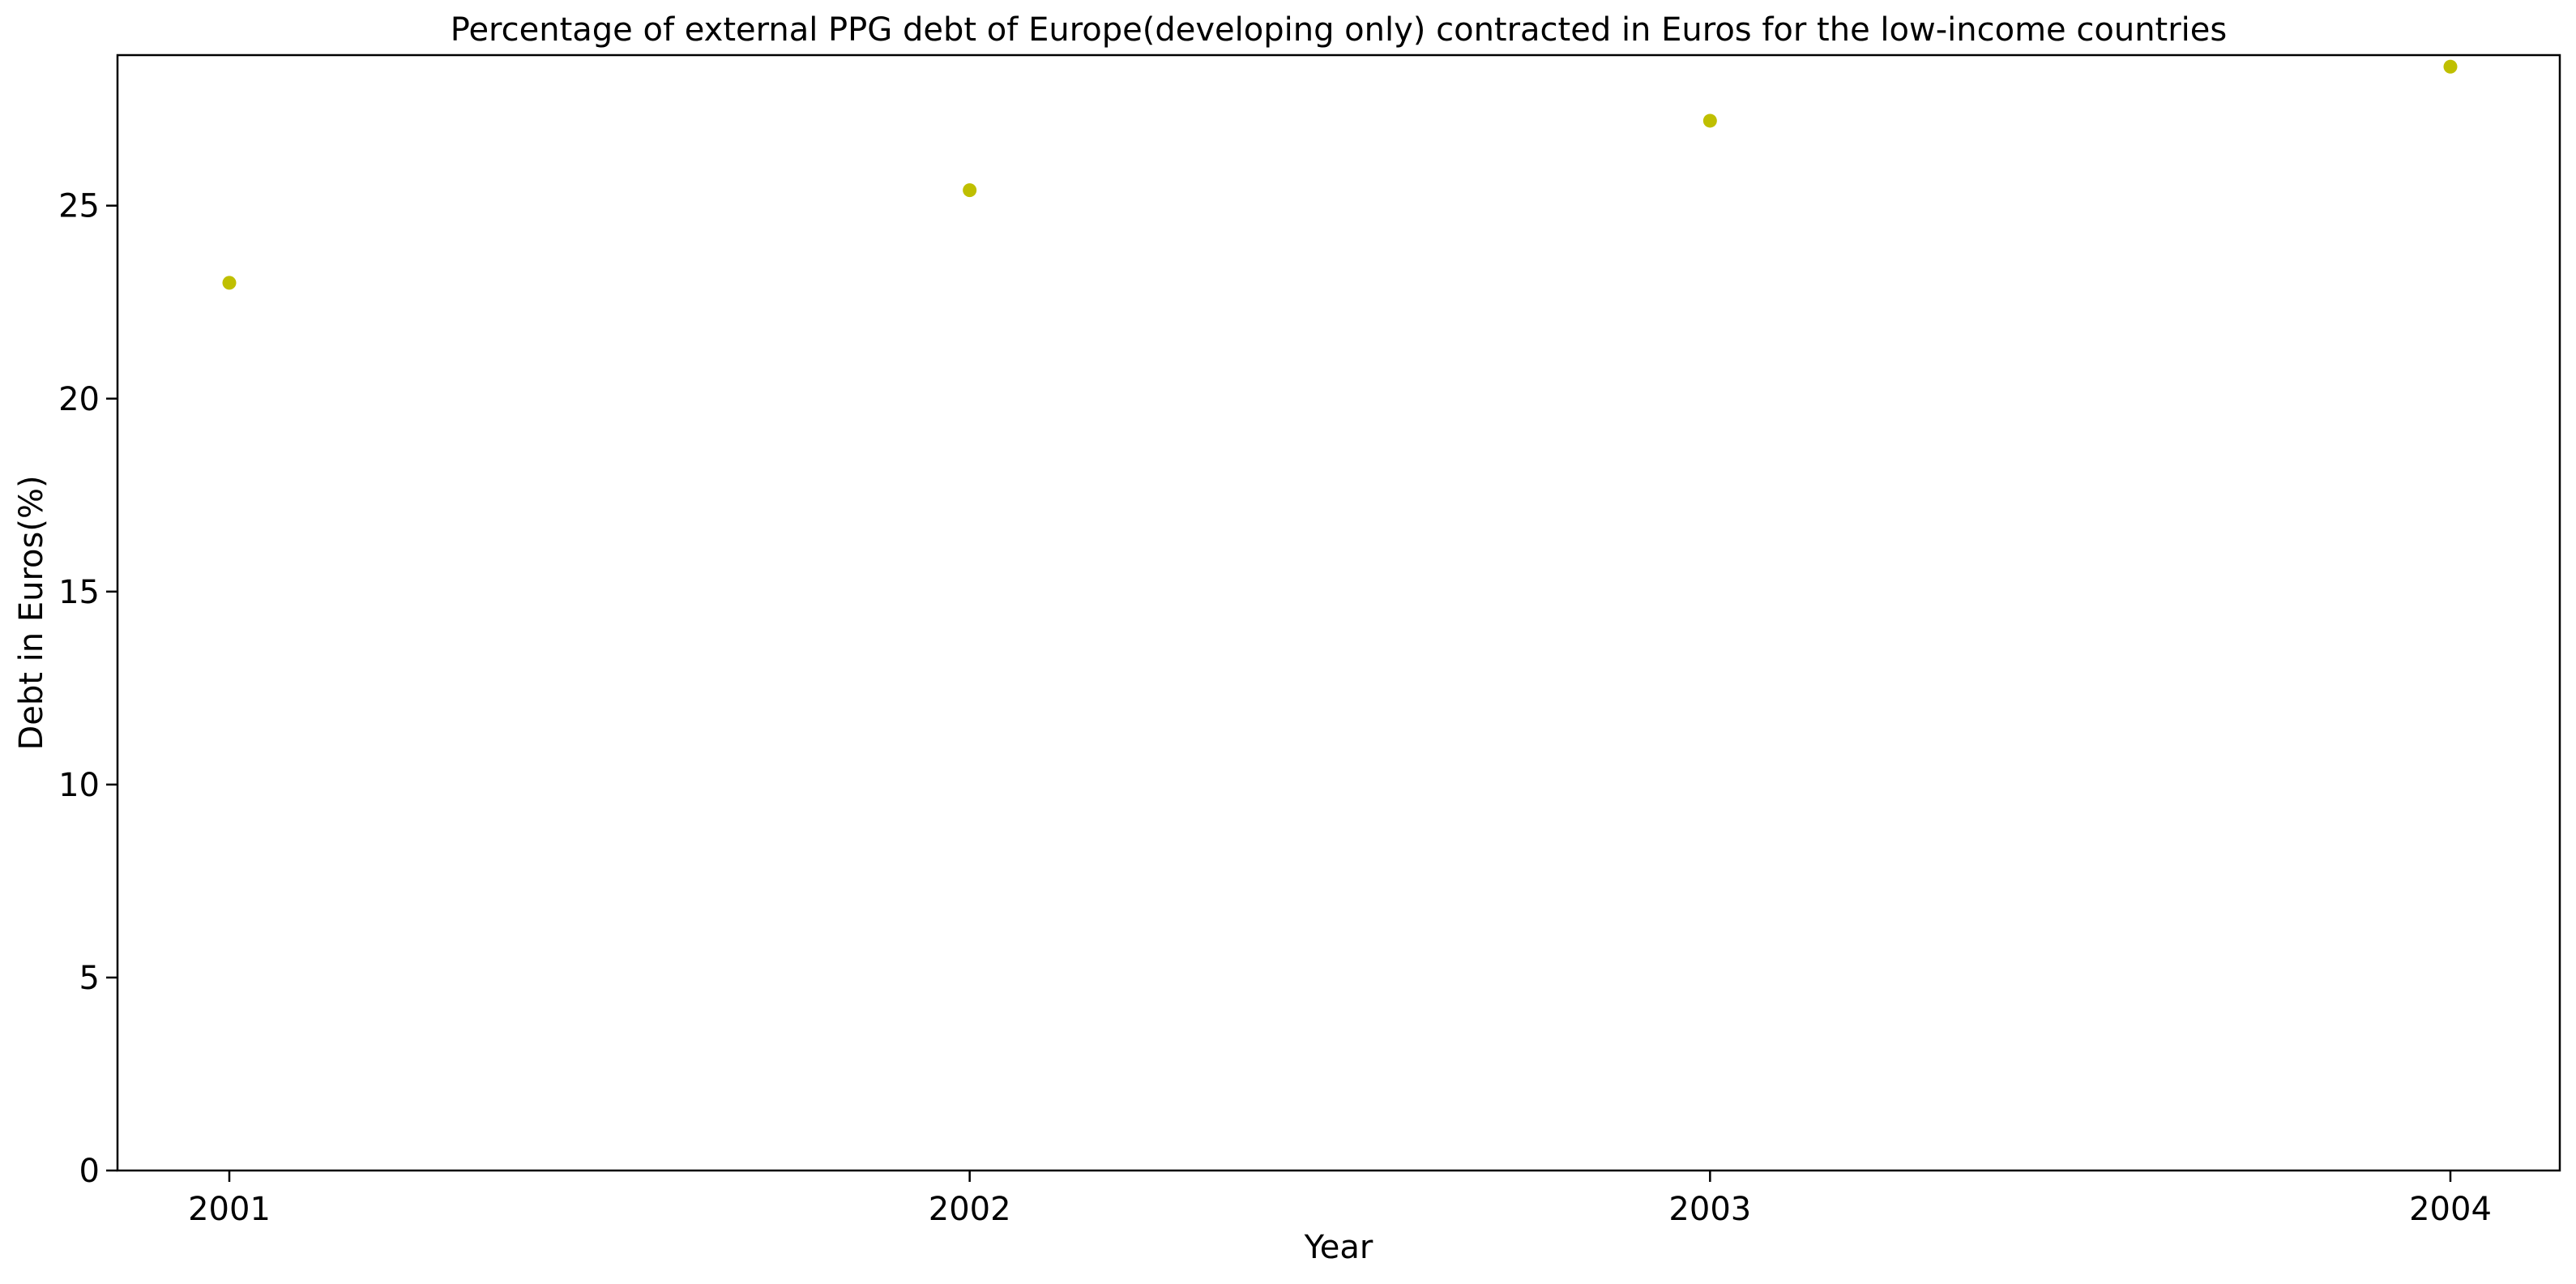  I want to click on x-tick-label: 2002, so click(970, 1209).